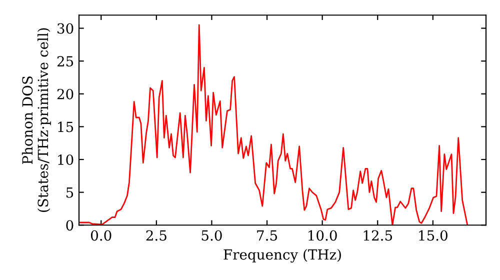 This screenshot has width=500, height=280. I want to click on x-tick-label: 7.5, so click(267, 235).